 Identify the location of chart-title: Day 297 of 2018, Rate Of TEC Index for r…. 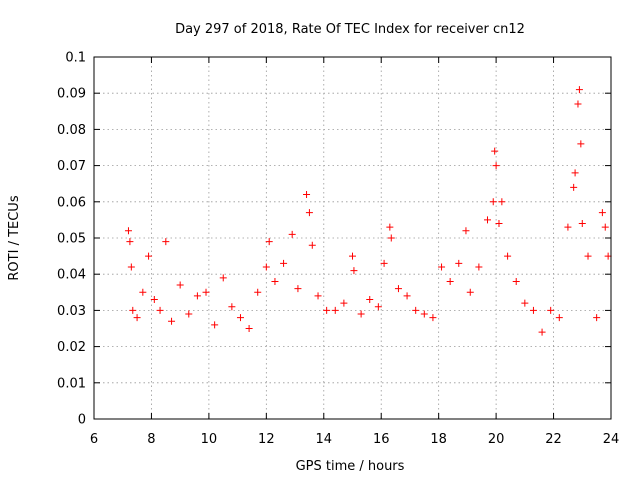
(350, 29).